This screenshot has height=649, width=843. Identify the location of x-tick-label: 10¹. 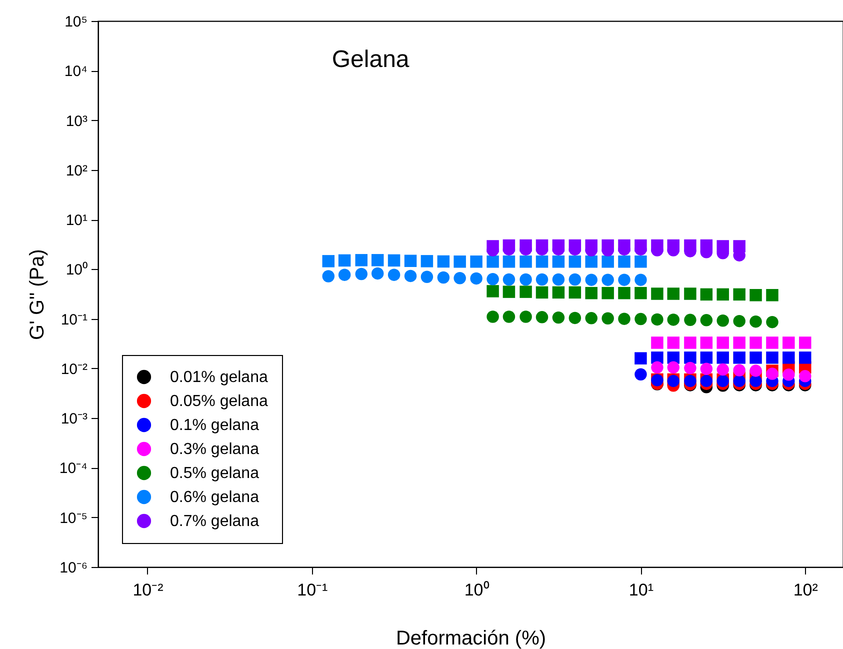
(641, 590).